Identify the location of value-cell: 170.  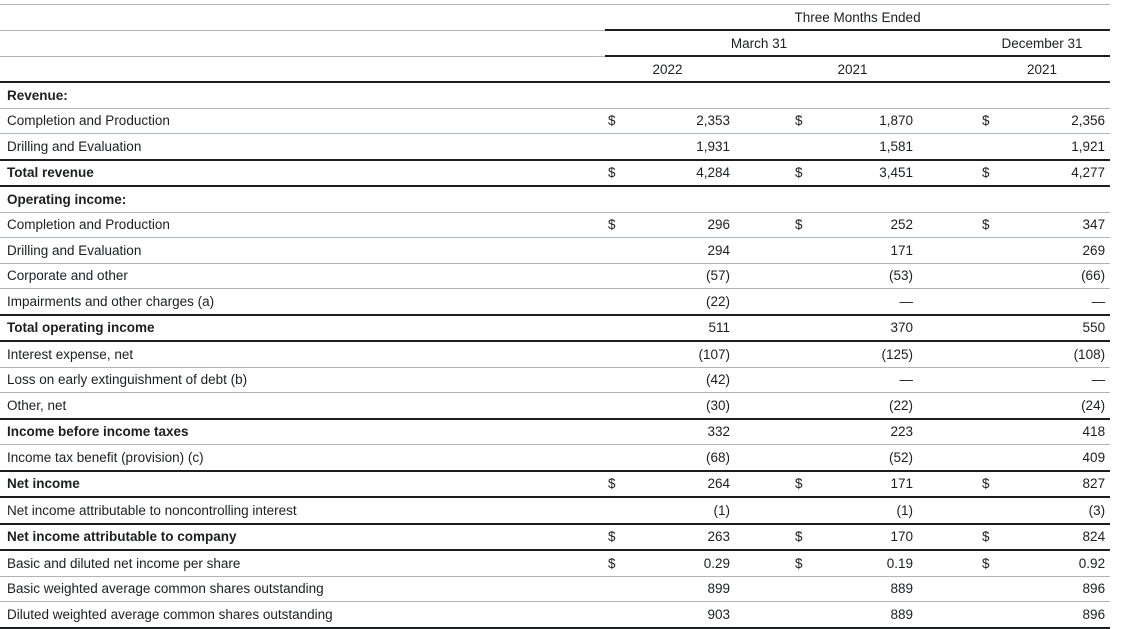
(900, 537).